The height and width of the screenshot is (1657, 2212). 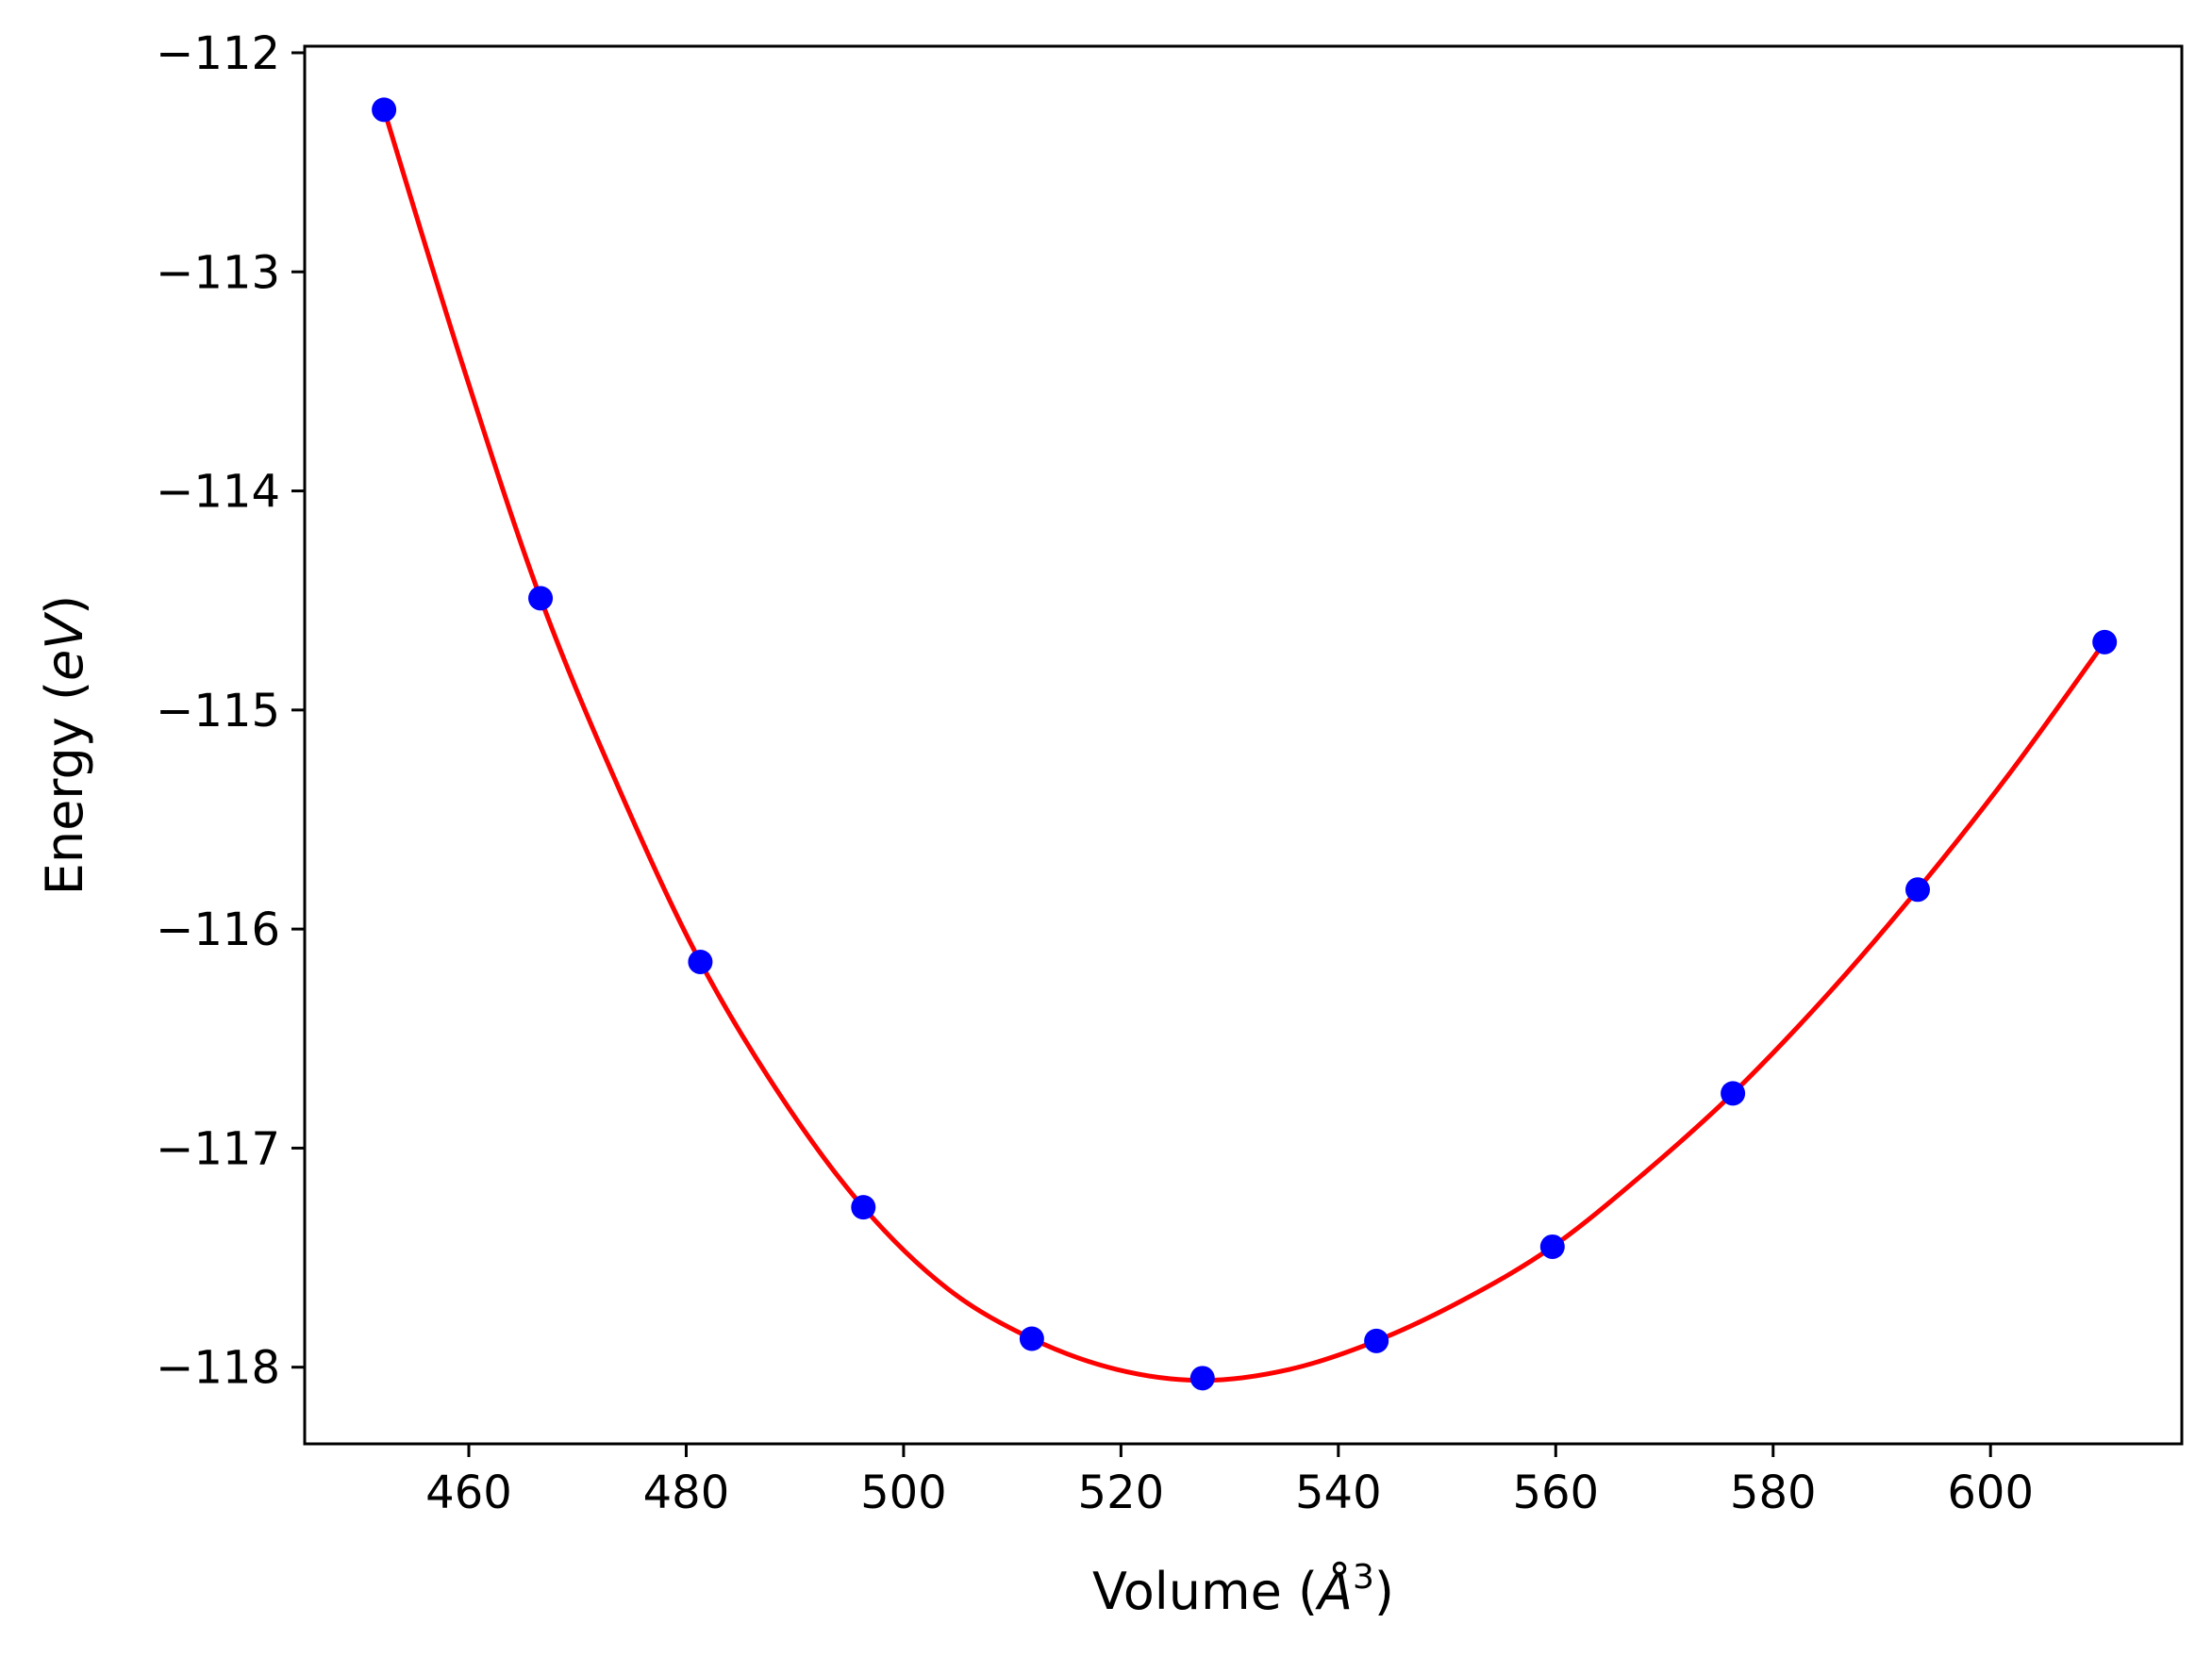 I want to click on x-tick-label: 480, so click(x=686, y=1492).